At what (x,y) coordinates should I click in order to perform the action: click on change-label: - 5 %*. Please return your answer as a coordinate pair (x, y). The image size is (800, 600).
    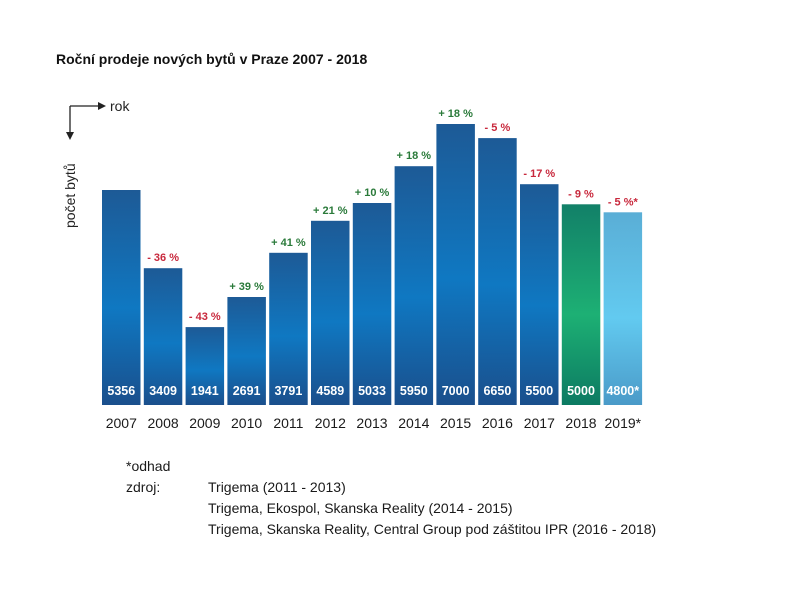
    Looking at the image, I should click on (623, 202).